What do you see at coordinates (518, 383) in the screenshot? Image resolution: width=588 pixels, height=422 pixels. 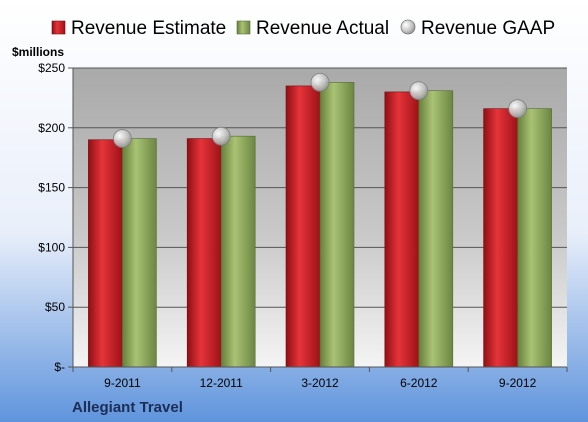 I see `x-tick-label: 9-2012` at bounding box center [518, 383].